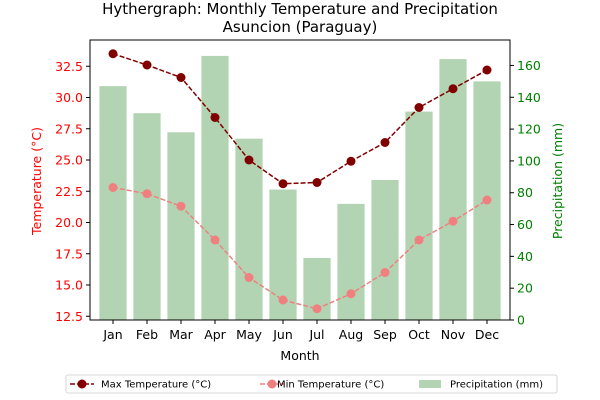  I want to click on y-right-tick-label: 100, so click(529, 160).